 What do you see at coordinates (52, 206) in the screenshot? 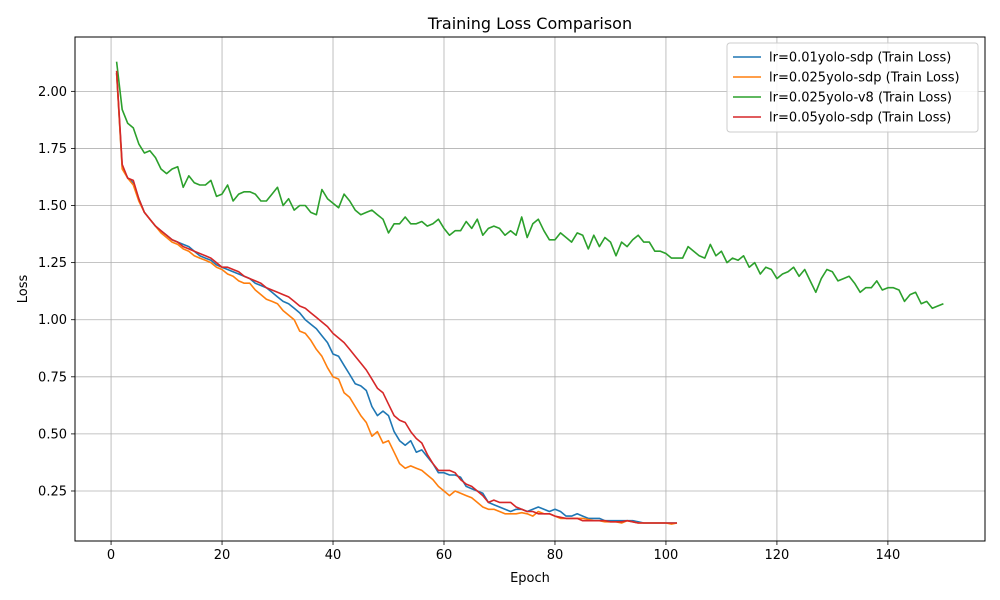
I see `y-tick-label: 1.50` at bounding box center [52, 206].